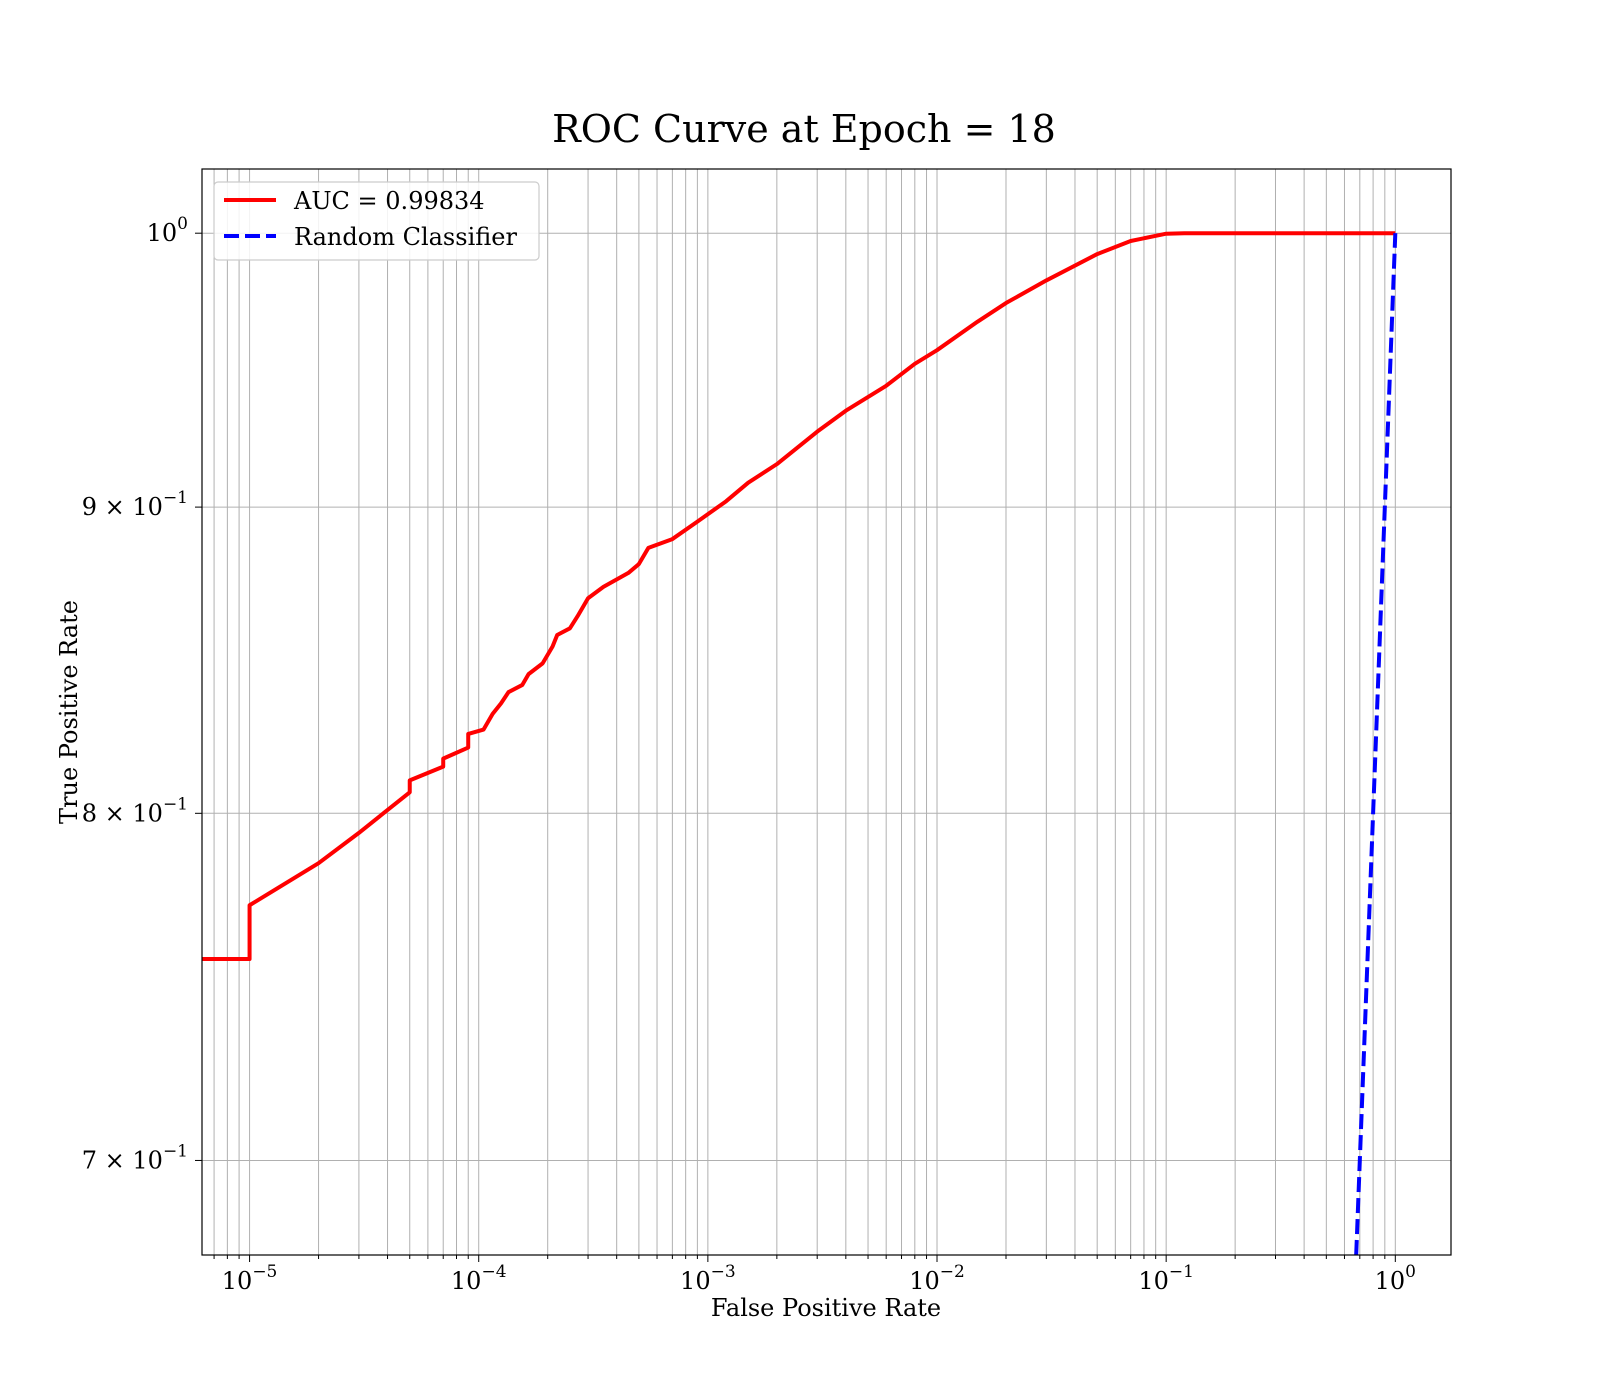  I want to click on x-tick-label: 10⁻², so click(937, 1278).